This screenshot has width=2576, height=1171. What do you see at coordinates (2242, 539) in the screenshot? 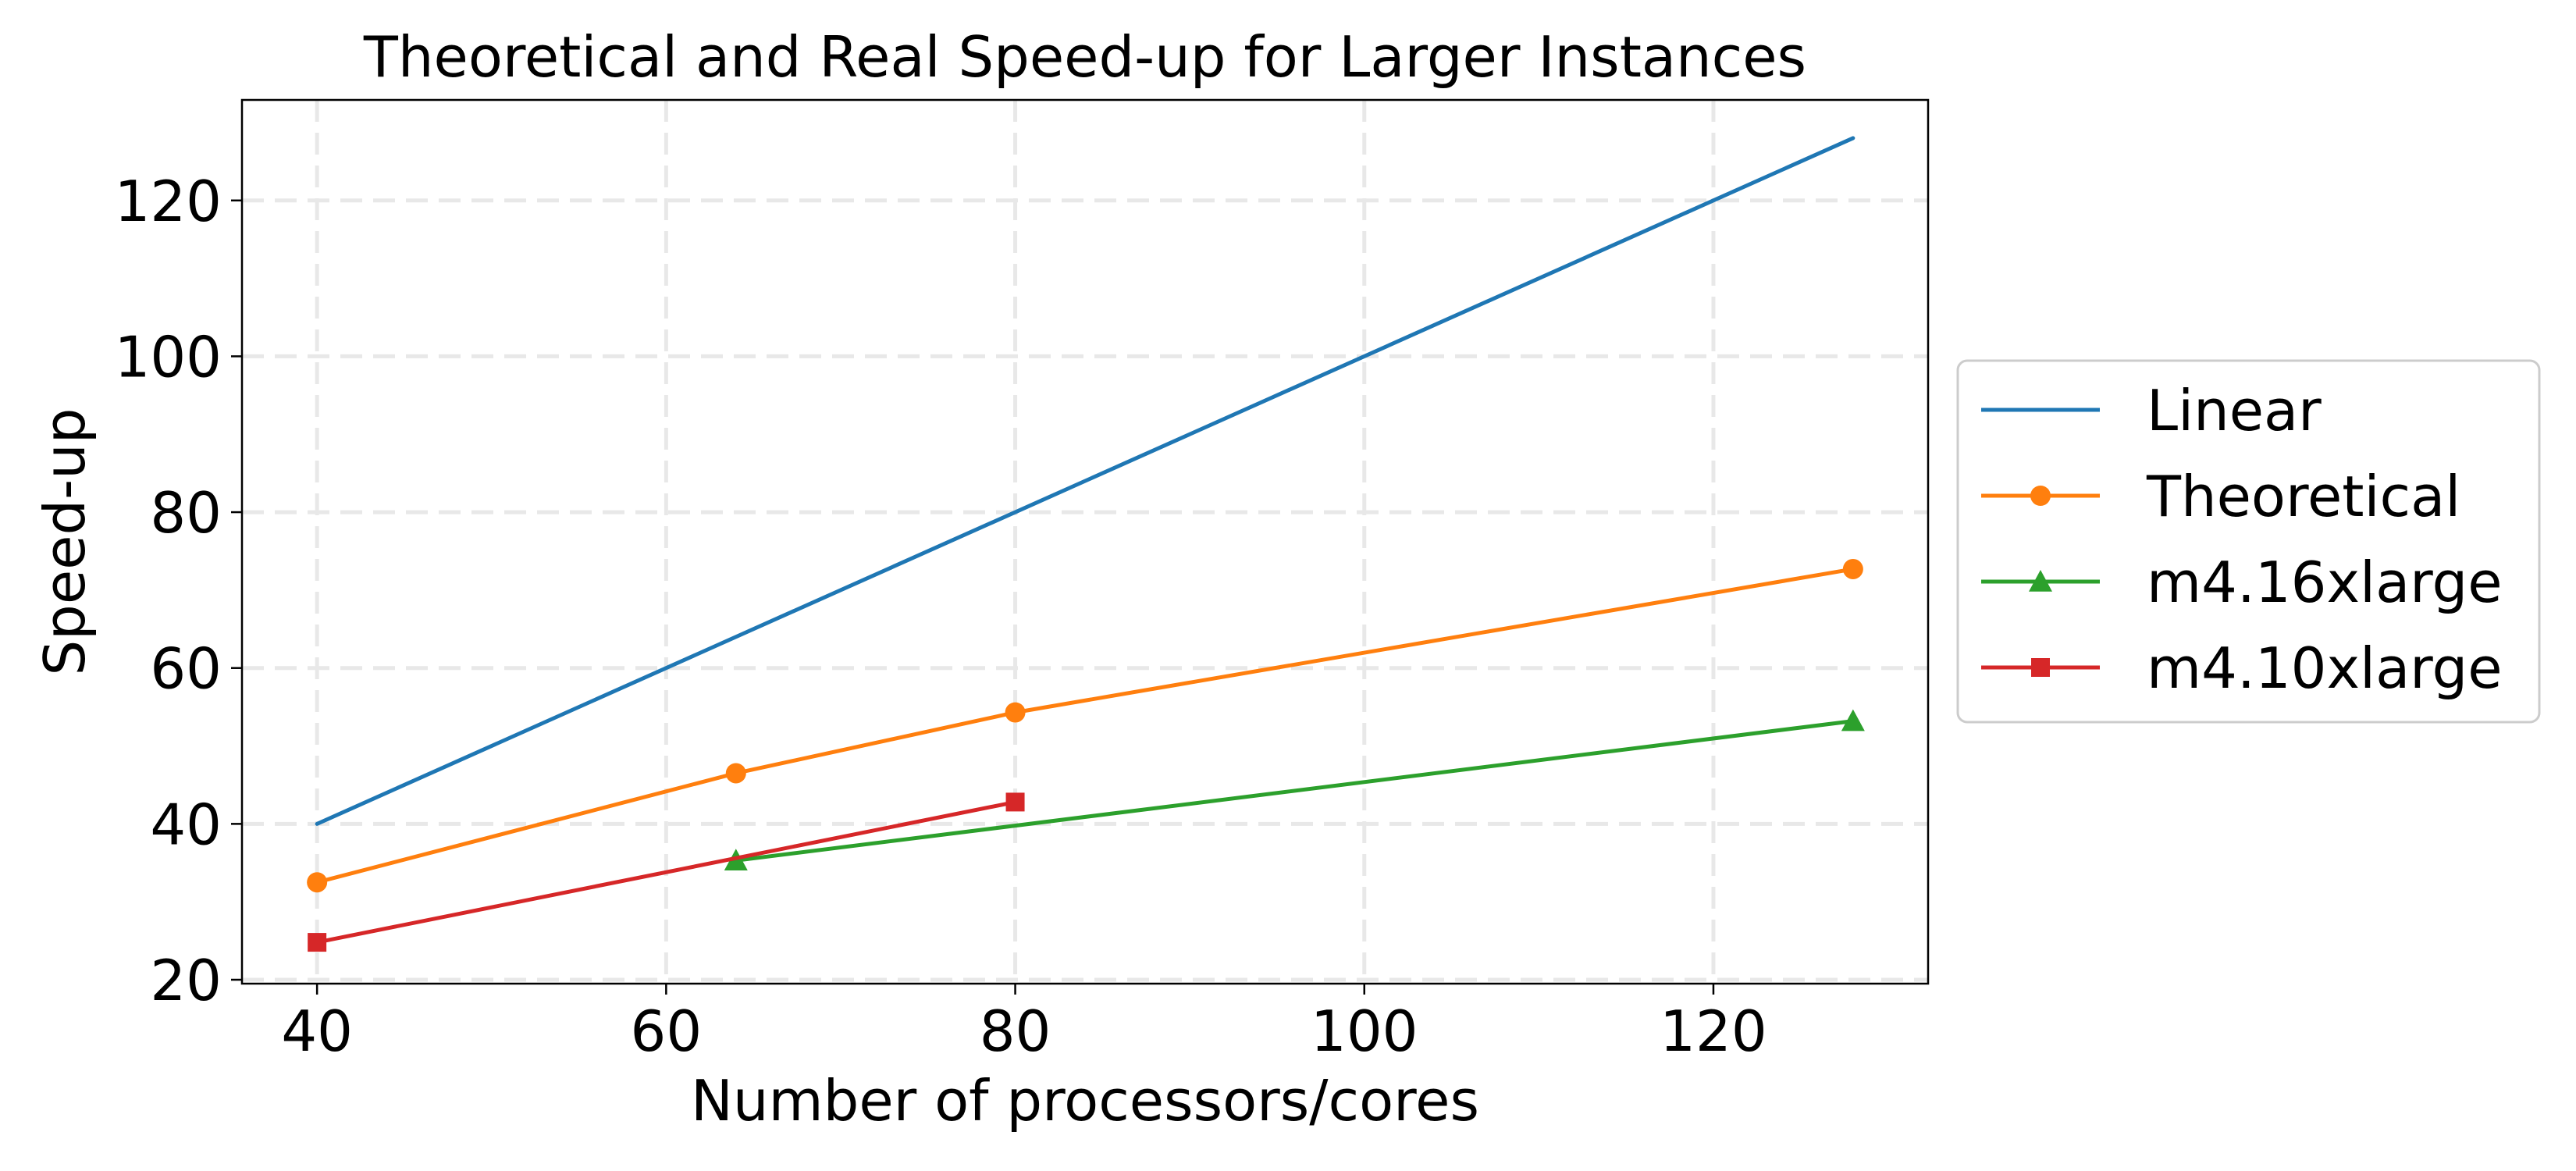
I see `legend-items: Linear Theoretical m4.16xlarge m4.10xlarge` at bounding box center [2242, 539].